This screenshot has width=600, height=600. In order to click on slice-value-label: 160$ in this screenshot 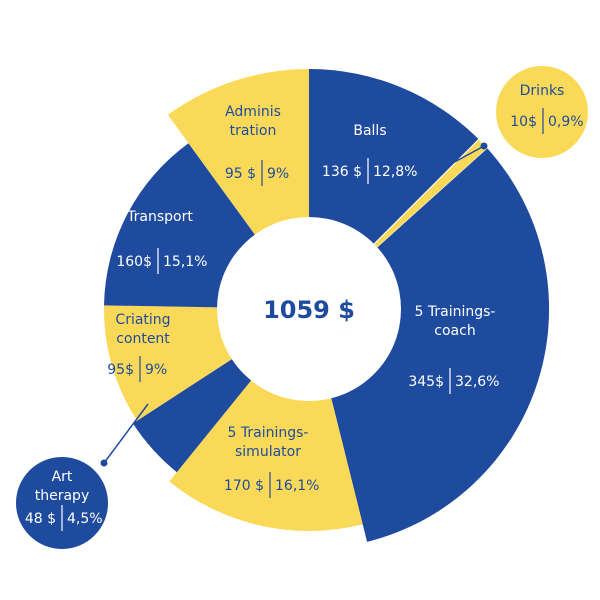, I will do `click(134, 262)`.